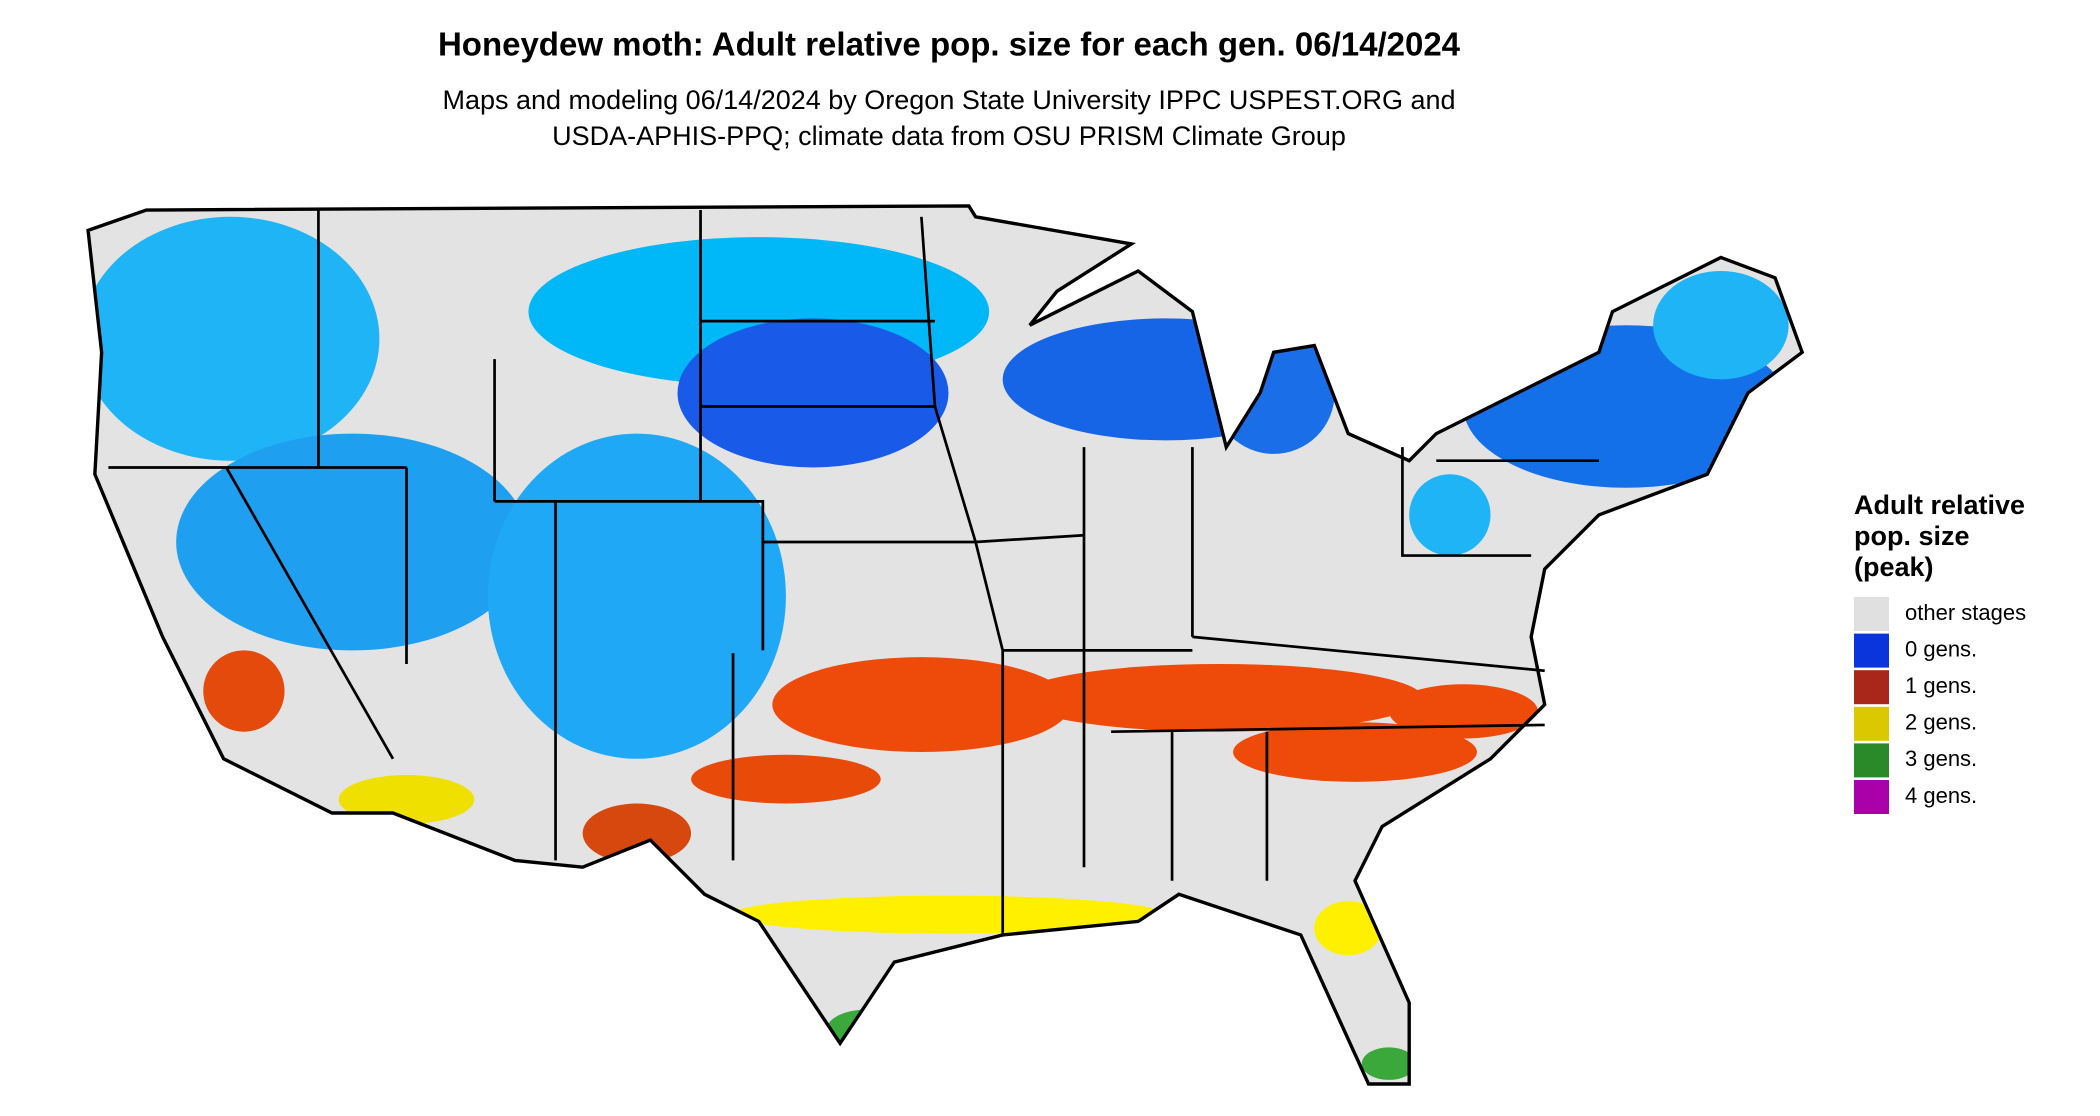 The height and width of the screenshot is (1116, 2100). I want to click on legend-title: Adult relative, so click(1939, 505).